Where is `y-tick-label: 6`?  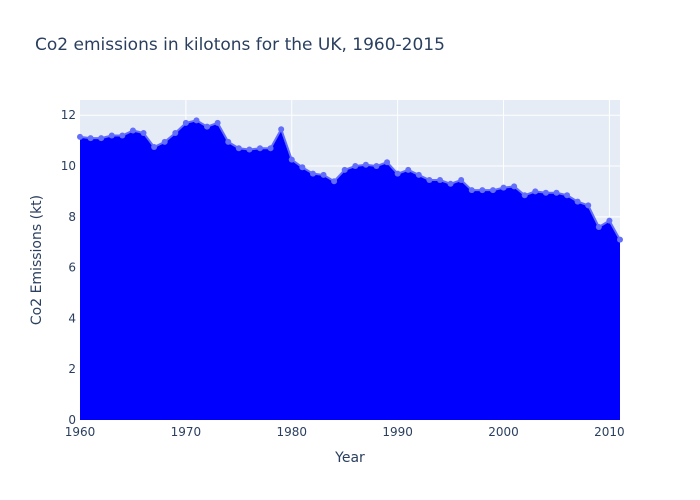 y-tick-label: 6 is located at coordinates (72, 268).